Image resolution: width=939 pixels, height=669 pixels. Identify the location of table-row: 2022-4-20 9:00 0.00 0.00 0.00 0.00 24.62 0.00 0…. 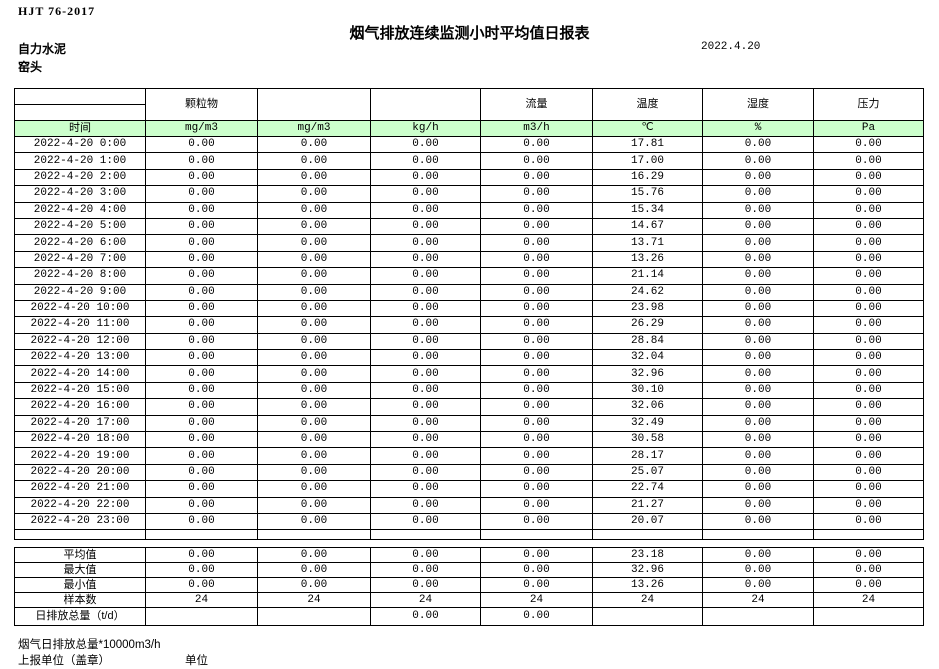
(469, 292).